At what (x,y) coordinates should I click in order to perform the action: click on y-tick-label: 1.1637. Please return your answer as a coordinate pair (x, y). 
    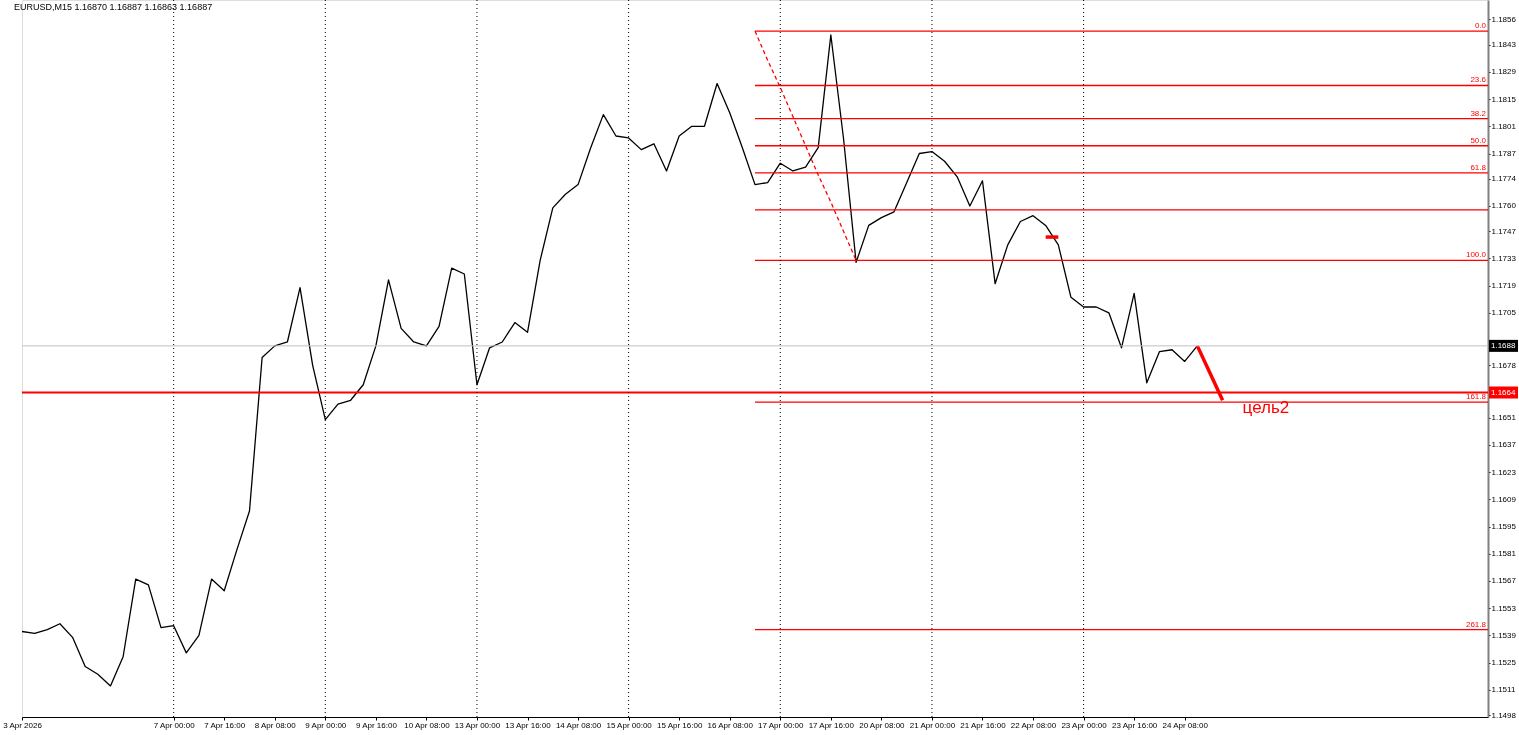
    Looking at the image, I should click on (1504, 445).